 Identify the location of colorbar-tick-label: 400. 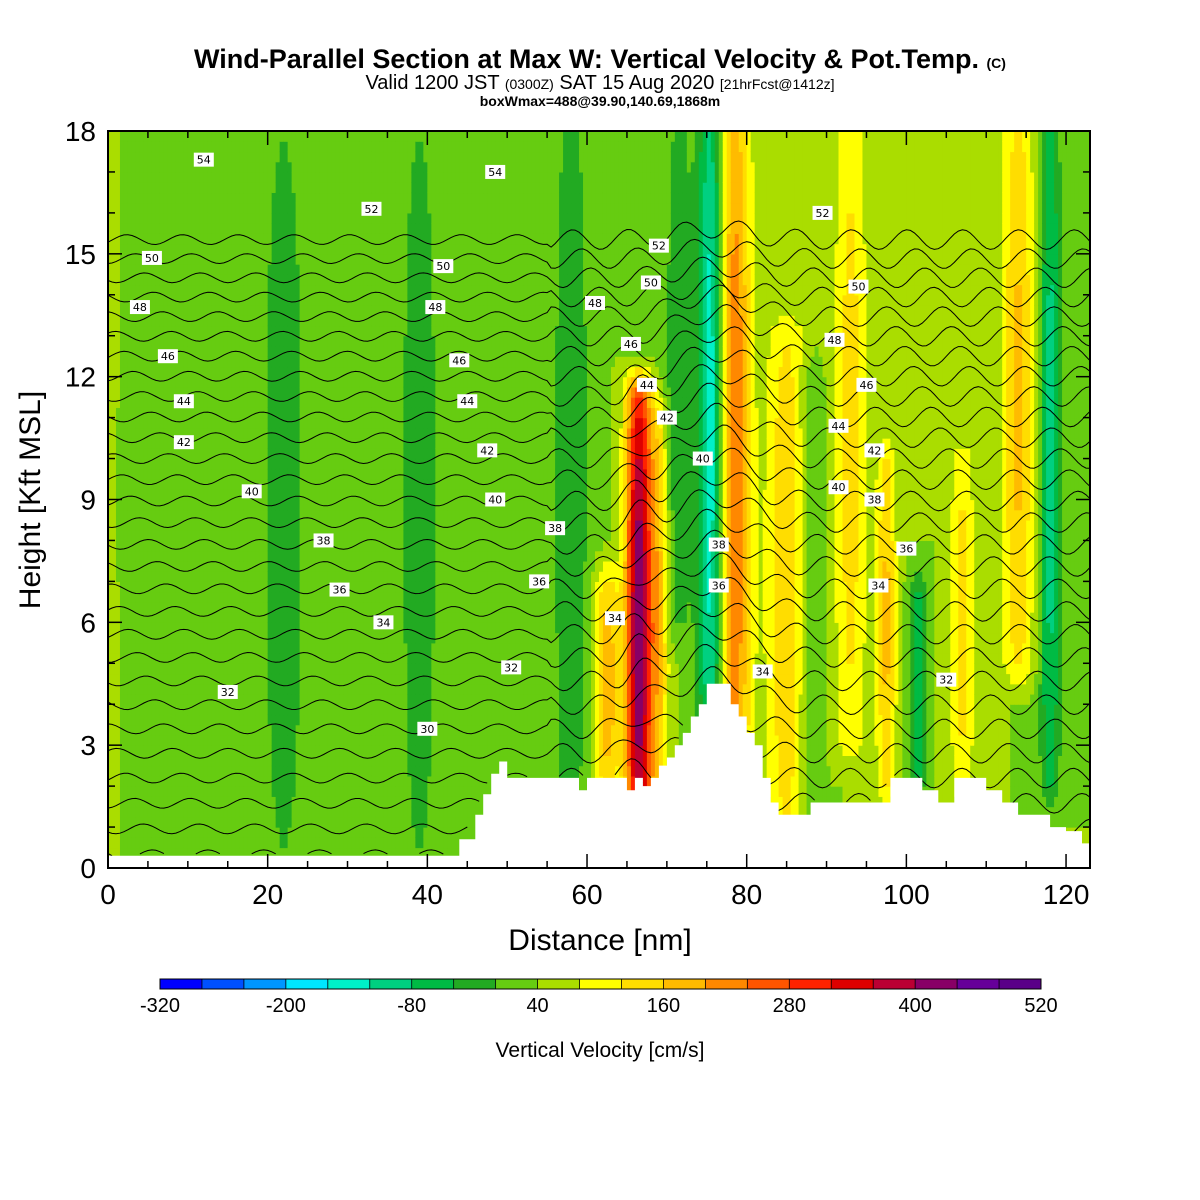
(914, 1006).